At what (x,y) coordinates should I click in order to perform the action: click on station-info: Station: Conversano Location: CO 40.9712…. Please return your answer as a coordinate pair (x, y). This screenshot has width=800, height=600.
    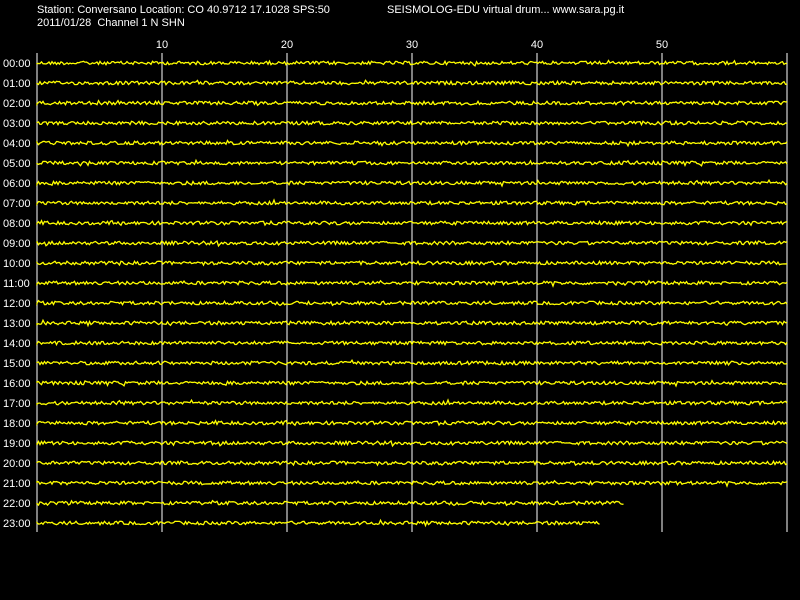
    Looking at the image, I should click on (183, 10).